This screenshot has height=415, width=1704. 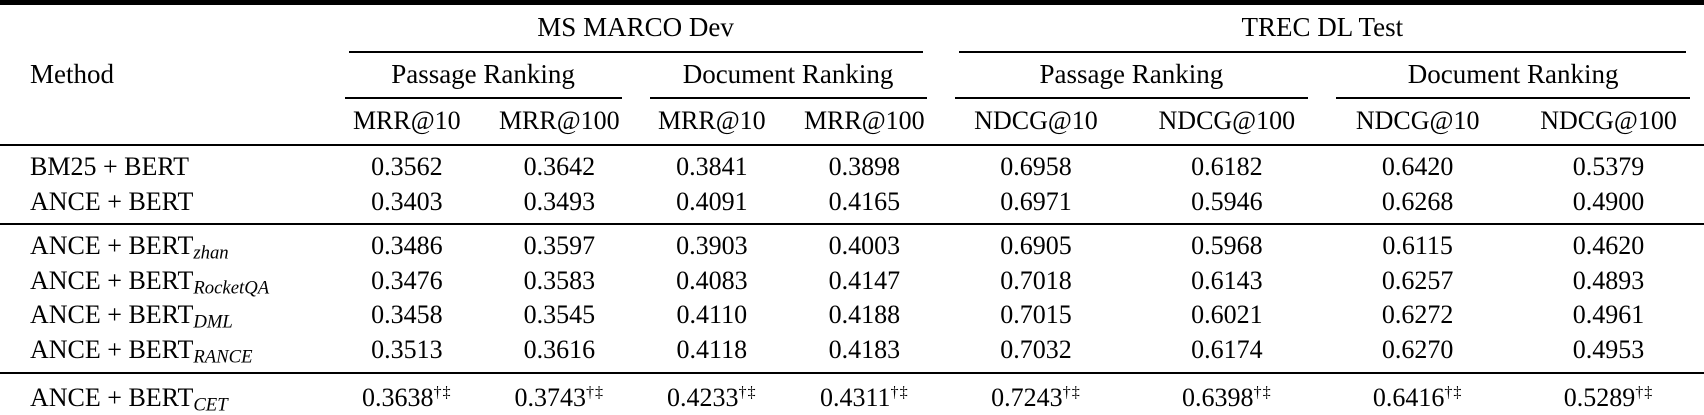 I want to click on metric-value: 0.6182, so click(x=1227, y=166).